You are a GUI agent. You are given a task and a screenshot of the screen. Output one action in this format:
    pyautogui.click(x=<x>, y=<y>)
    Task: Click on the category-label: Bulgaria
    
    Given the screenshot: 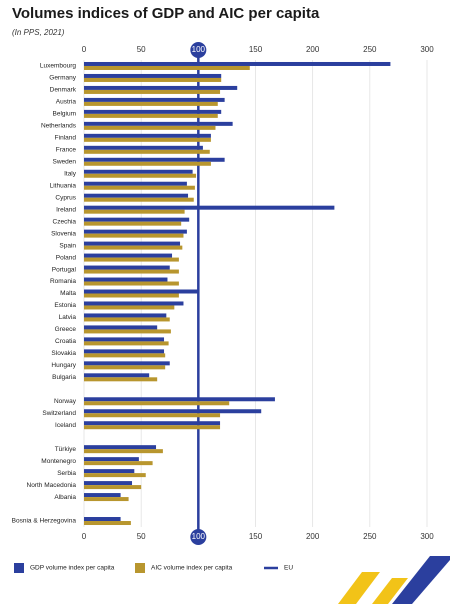 What is the action you would take?
    pyautogui.click(x=64, y=377)
    